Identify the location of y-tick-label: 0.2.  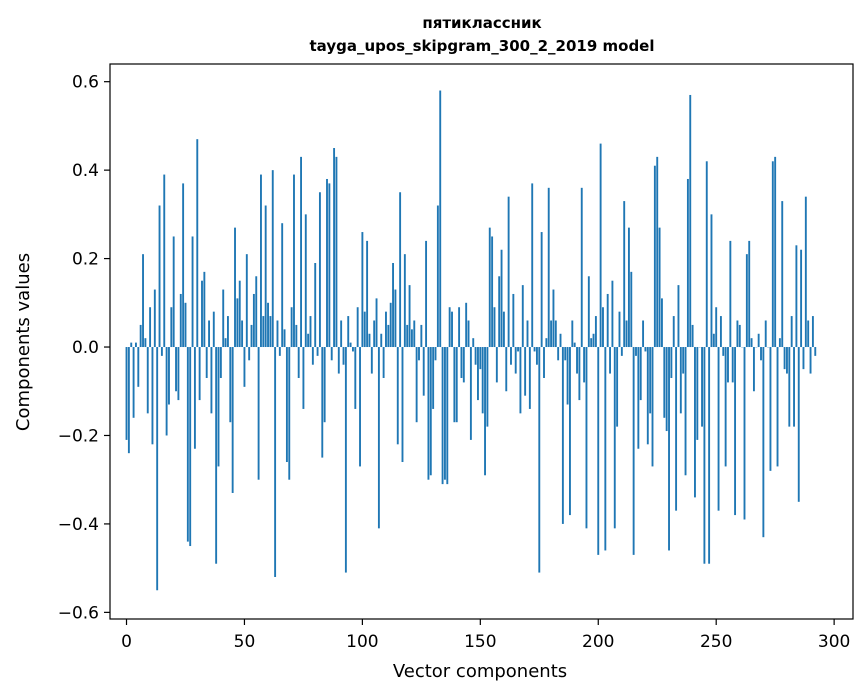
(85, 260).